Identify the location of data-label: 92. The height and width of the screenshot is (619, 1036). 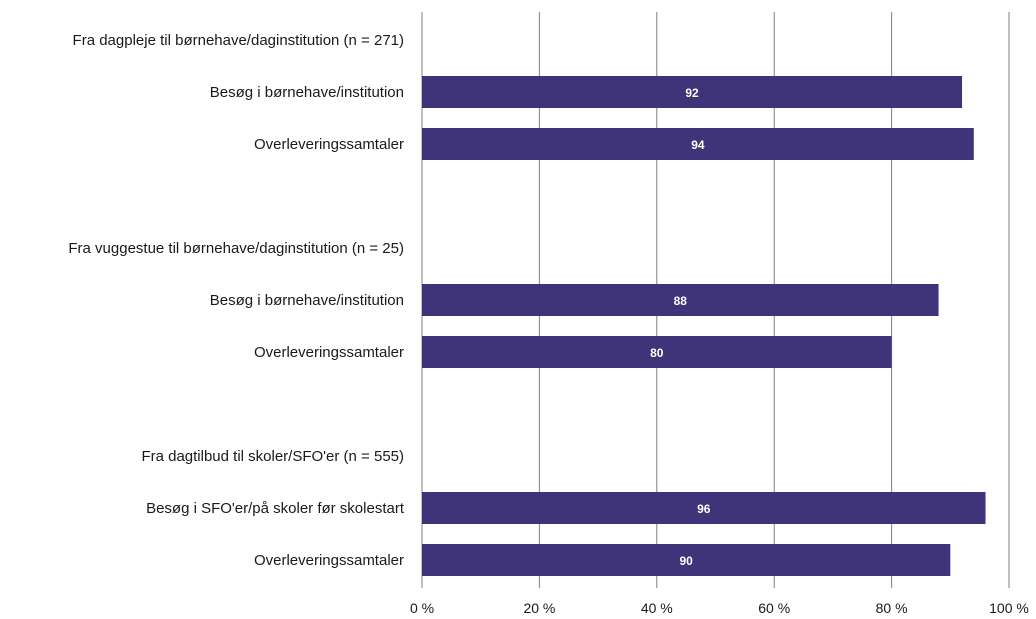
(692, 93).